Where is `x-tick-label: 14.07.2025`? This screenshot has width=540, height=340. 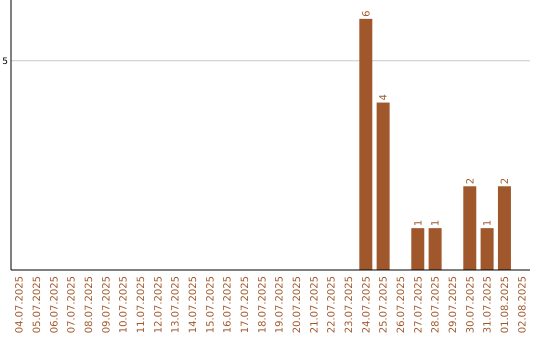
x-tick-label: 14.07.2025 is located at coordinates (194, 305).